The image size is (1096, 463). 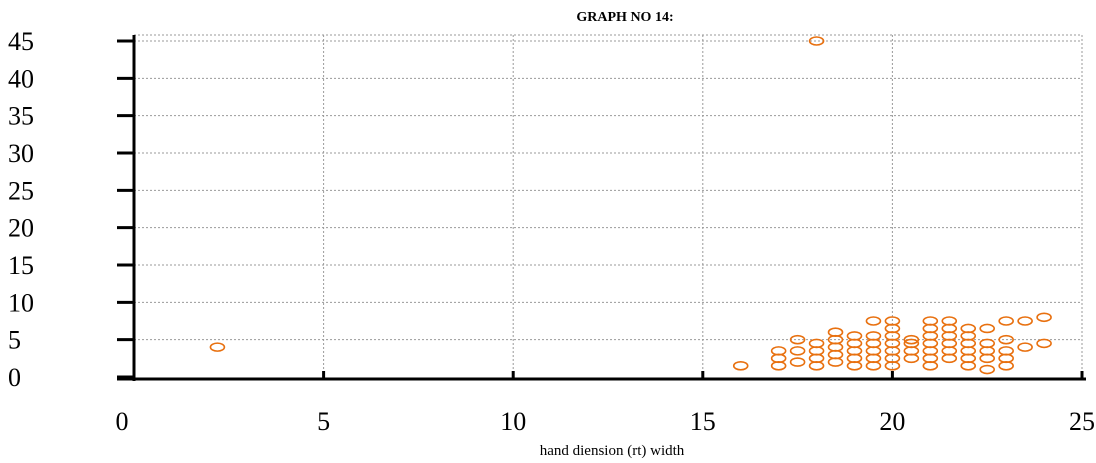 I want to click on y-tick-label: 10, so click(x=21, y=302).